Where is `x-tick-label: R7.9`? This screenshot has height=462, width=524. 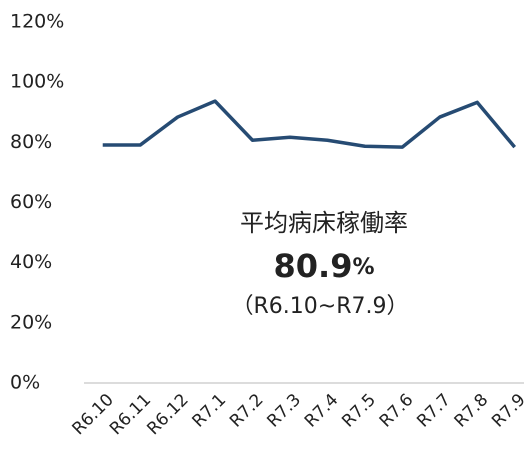 x-tick-label: R7.9 is located at coordinates (506, 411).